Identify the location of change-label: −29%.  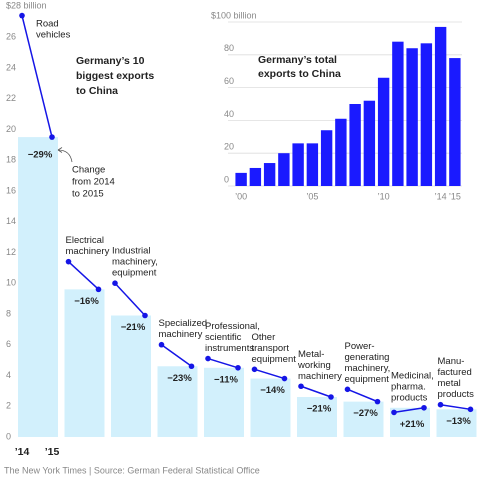
(40, 155).